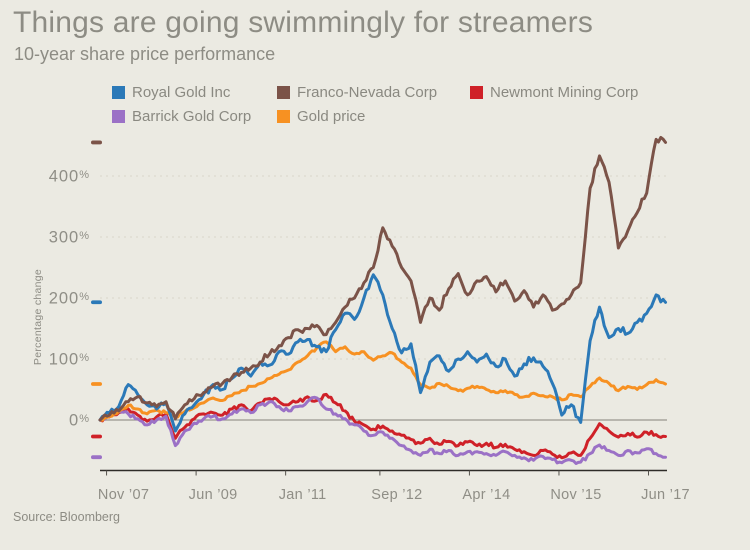 This screenshot has width=750, height=550. What do you see at coordinates (67, 517) in the screenshot?
I see `source-note: Source: Bloomberg` at bounding box center [67, 517].